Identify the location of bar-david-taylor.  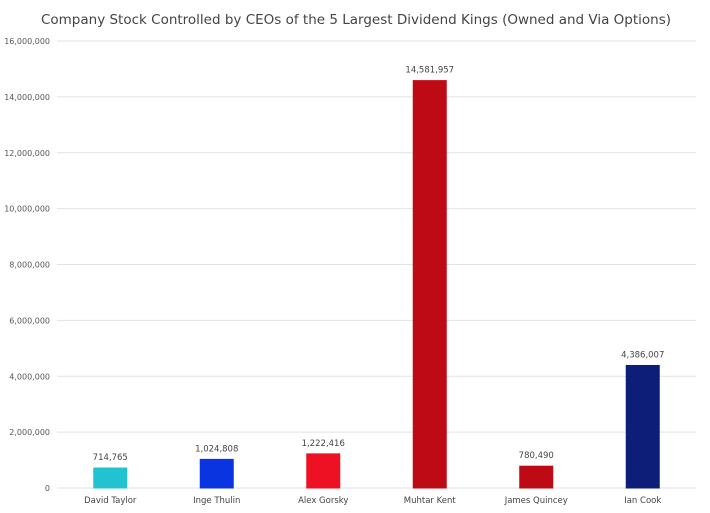
(110, 478).